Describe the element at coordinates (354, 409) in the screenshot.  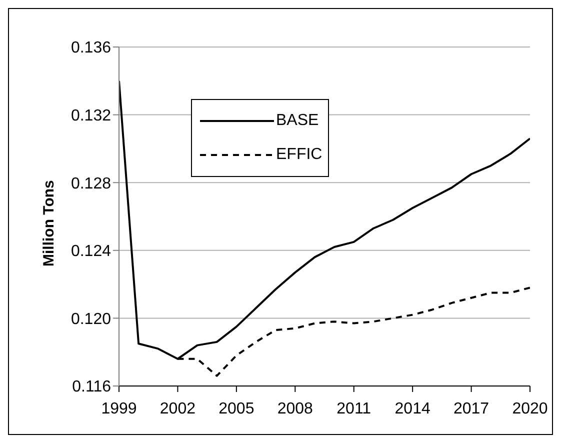
I see `x-tick-label: 2011` at that location.